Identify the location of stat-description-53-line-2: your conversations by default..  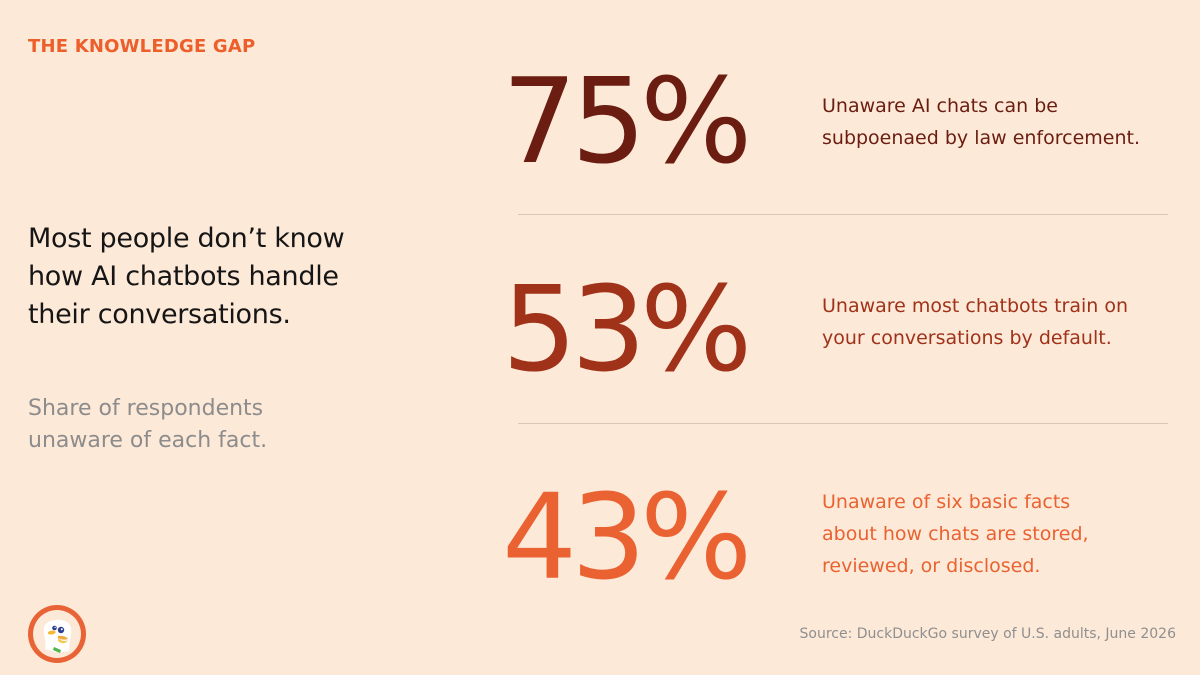
(967, 338).